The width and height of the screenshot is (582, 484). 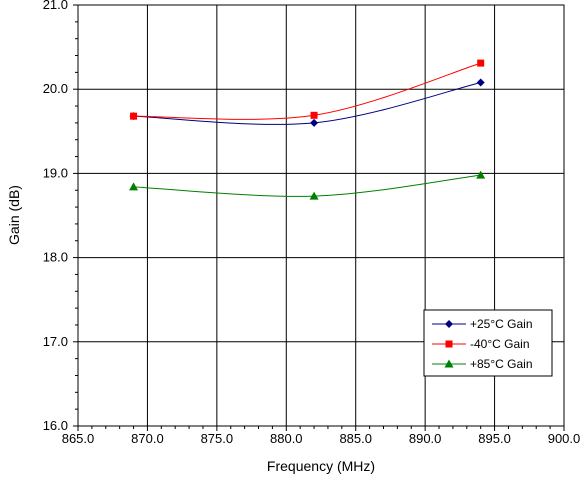 I want to click on y-axis-title: Gain (dB), so click(x=14, y=215).